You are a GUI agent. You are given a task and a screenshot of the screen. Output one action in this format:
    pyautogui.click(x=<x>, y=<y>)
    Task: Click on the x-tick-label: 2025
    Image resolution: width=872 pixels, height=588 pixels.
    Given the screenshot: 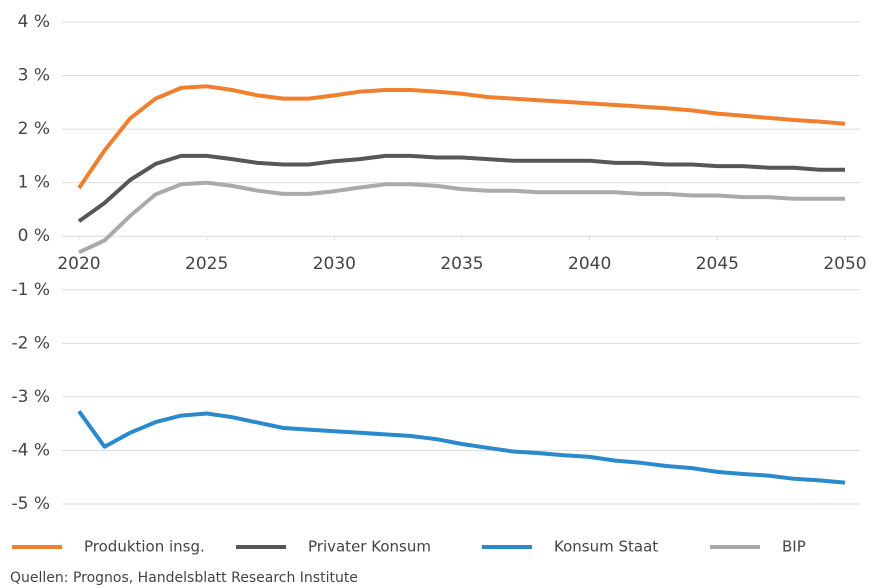 What is the action you would take?
    pyautogui.click(x=206, y=264)
    